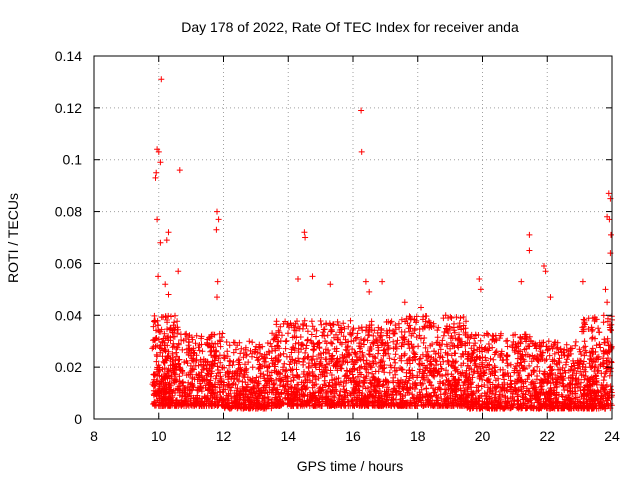  Describe the element at coordinates (68, 263) in the screenshot. I see `y-tick-label: 0.06` at that location.